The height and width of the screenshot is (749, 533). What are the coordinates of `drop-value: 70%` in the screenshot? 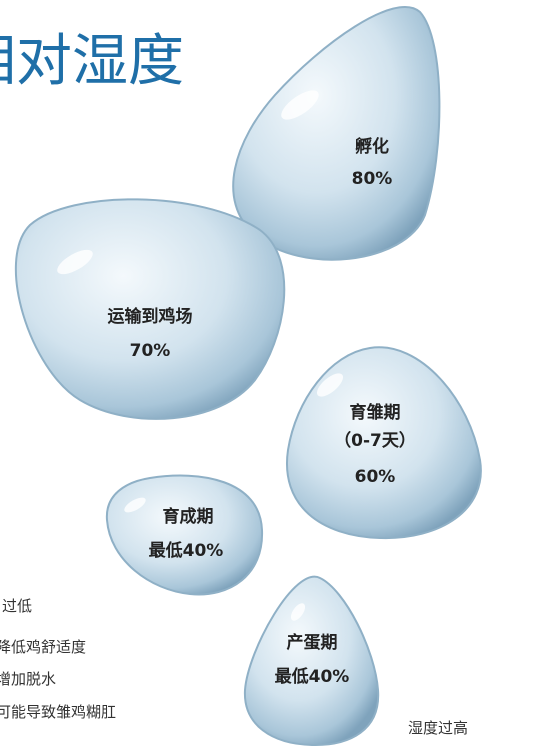 It's located at (150, 351).